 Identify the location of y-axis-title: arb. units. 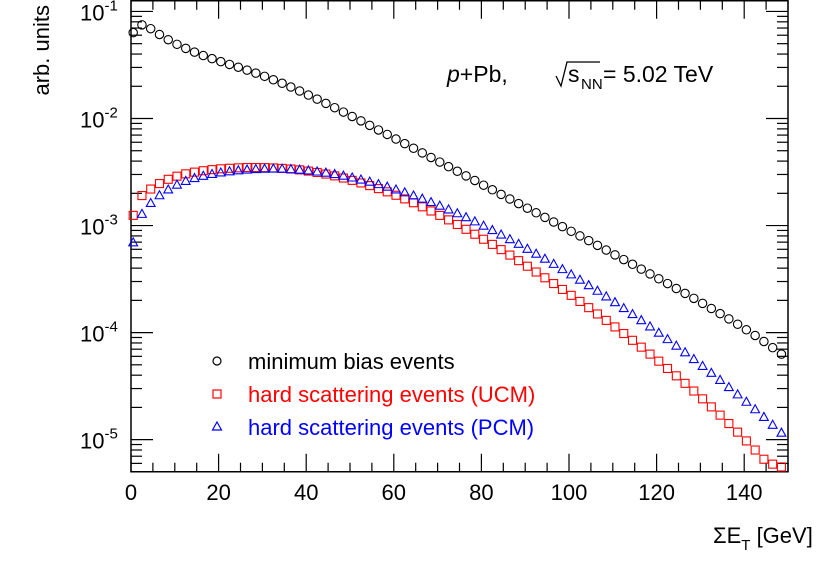
(41, 50).